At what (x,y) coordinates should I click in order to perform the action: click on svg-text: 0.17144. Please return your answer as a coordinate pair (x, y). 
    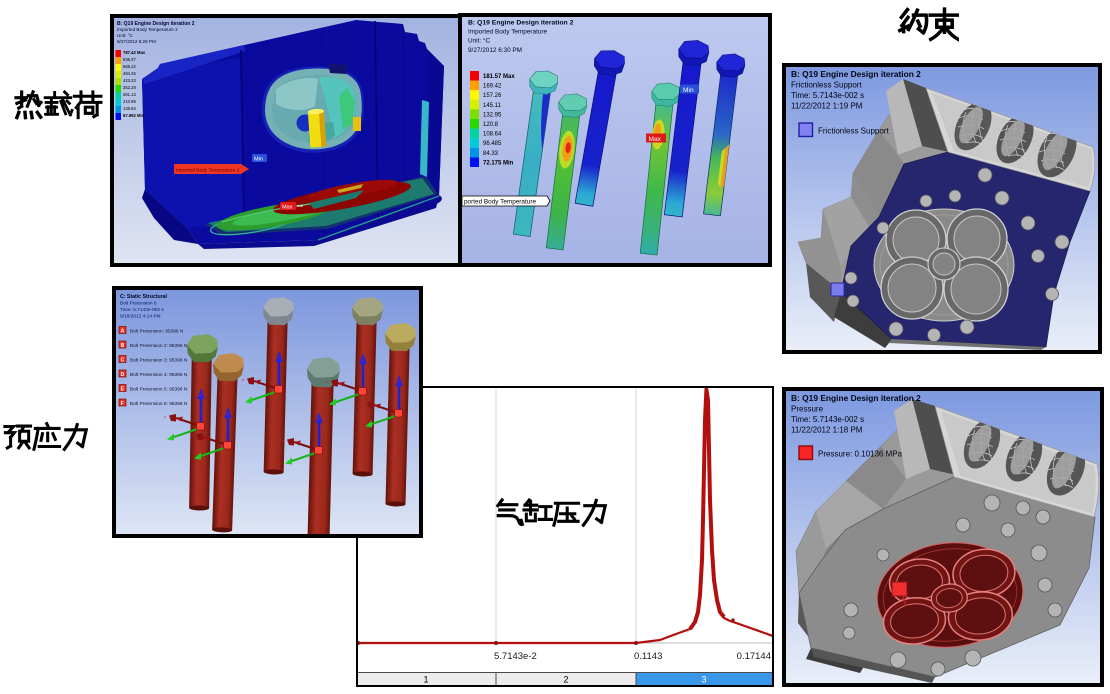
    Looking at the image, I should click on (754, 656).